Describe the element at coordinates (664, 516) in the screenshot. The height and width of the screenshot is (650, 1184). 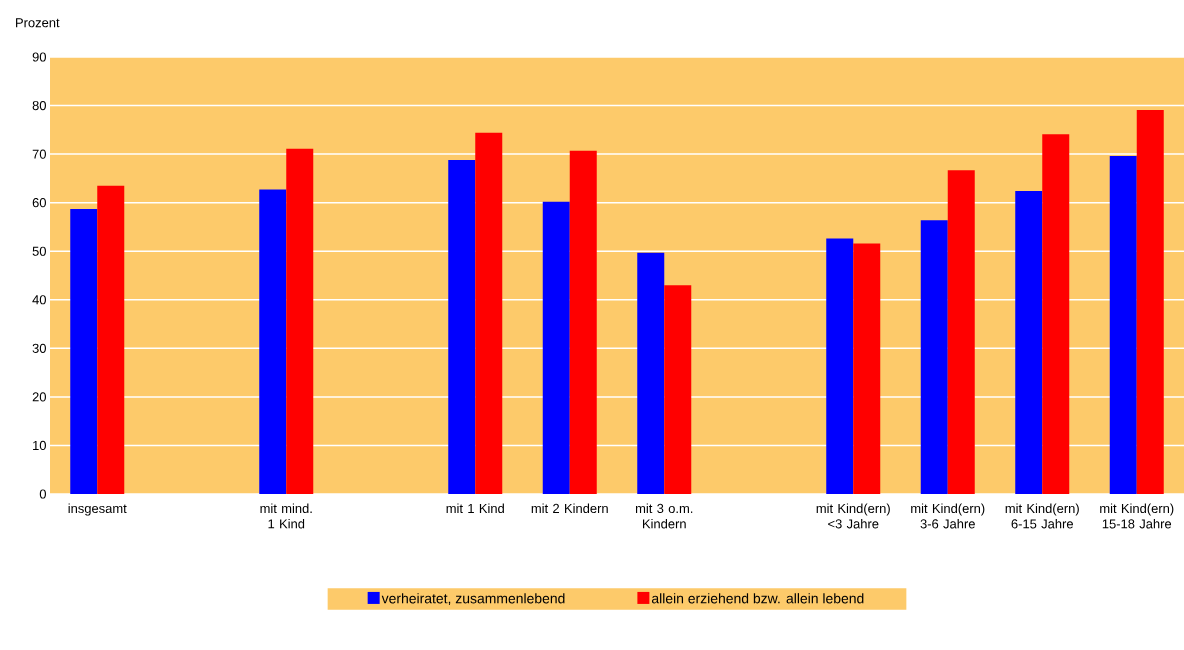
I see `x-tick-label: mit 3 o.m. Kindern` at that location.